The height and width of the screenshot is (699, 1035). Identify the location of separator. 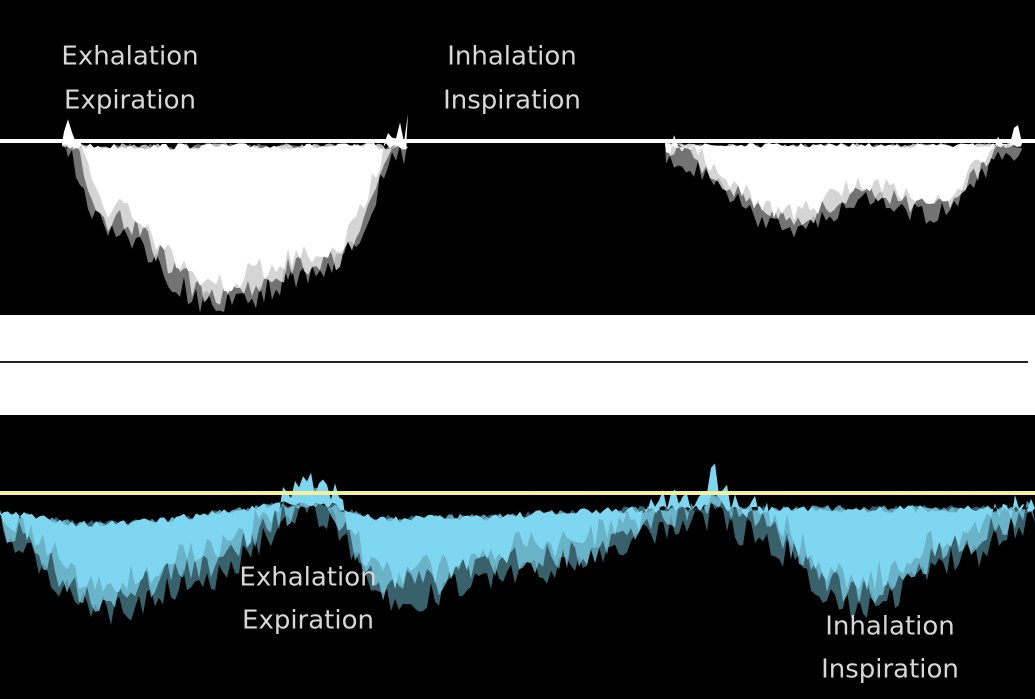
(517, 365).